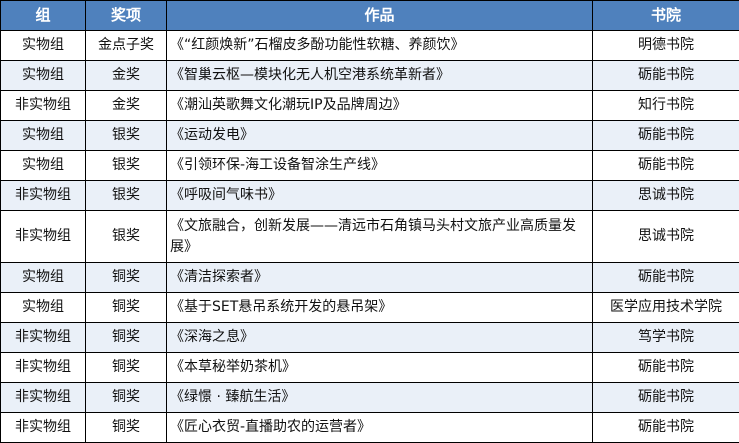 This screenshot has height=443, width=739. I want to click on header-group: 组, so click(43, 15).